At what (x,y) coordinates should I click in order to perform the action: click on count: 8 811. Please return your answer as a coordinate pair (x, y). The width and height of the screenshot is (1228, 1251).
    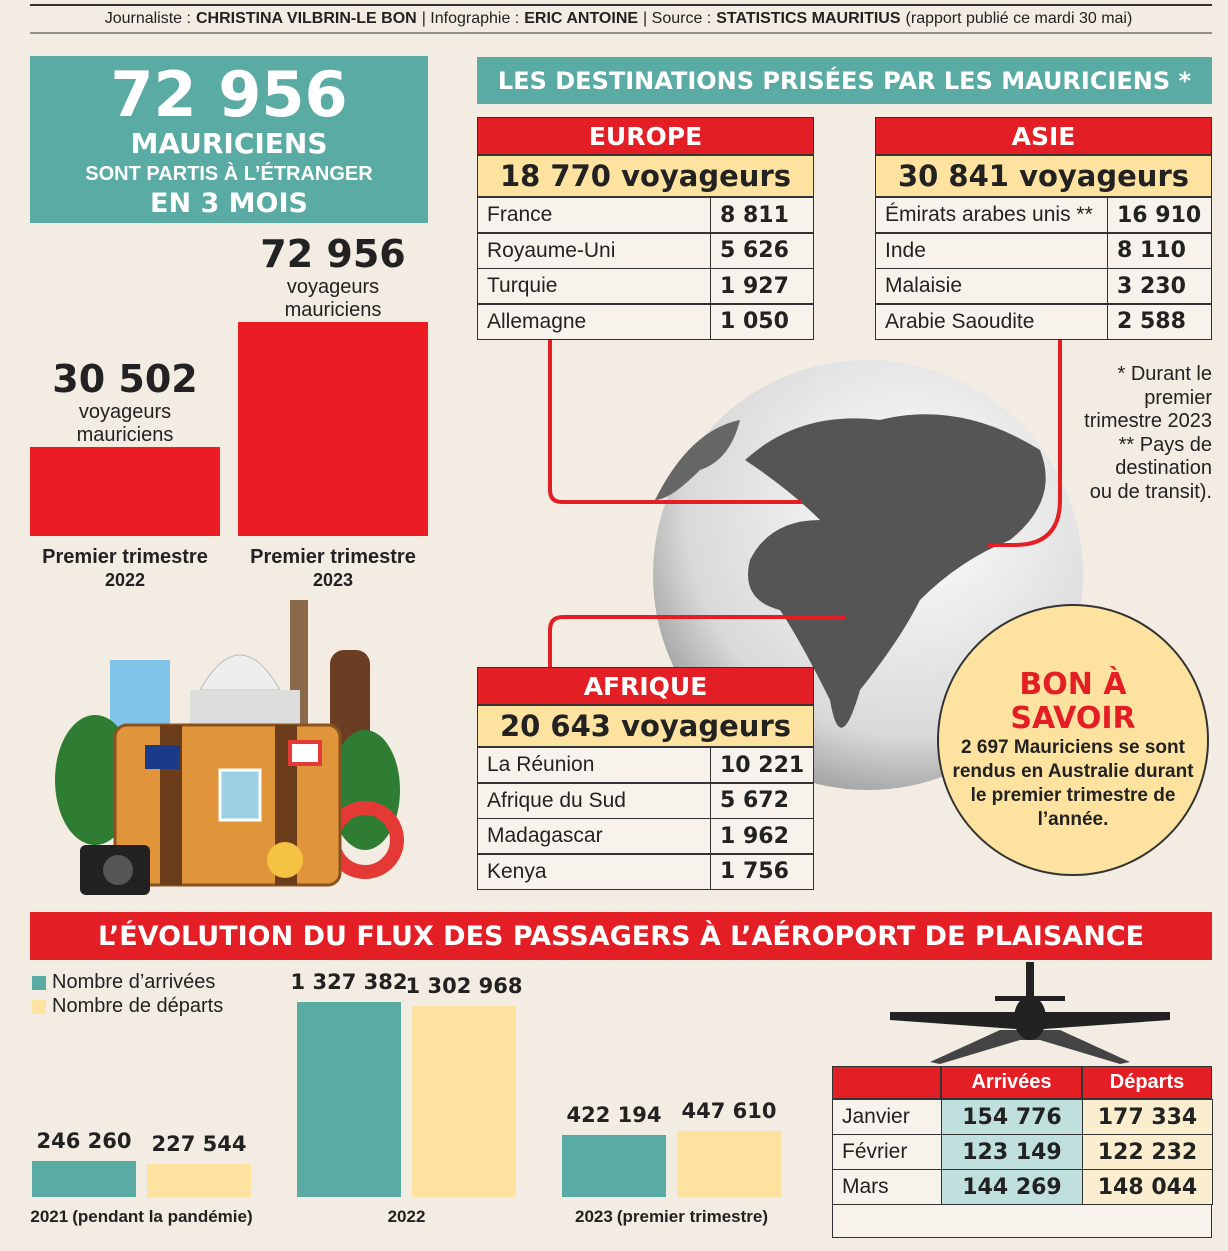
    Looking at the image, I should click on (762, 215).